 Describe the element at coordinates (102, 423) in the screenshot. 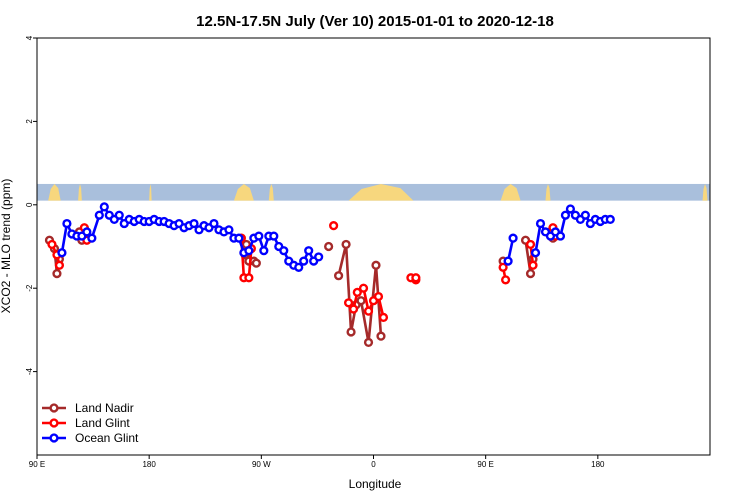

I see `legend-label-1: Land Glint` at that location.